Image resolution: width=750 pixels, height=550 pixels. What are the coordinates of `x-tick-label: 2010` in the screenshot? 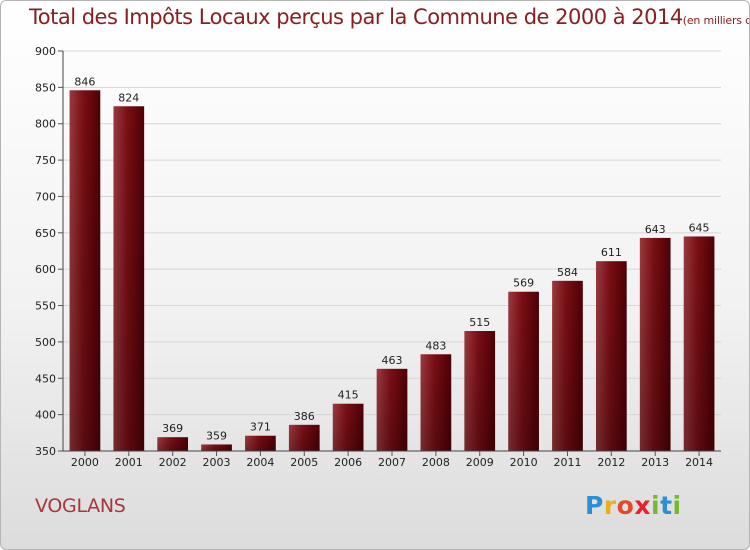 It's located at (524, 462).